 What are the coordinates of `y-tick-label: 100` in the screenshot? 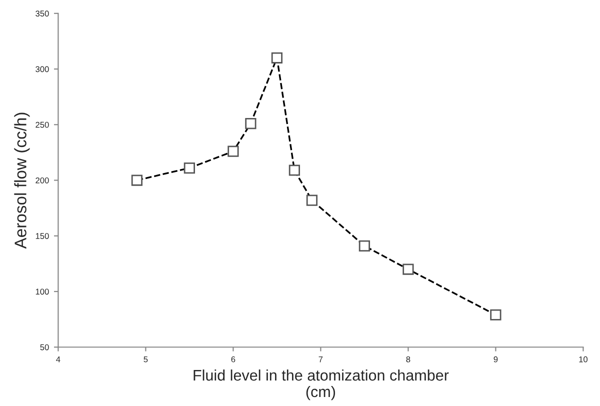 It's located at (42, 291).